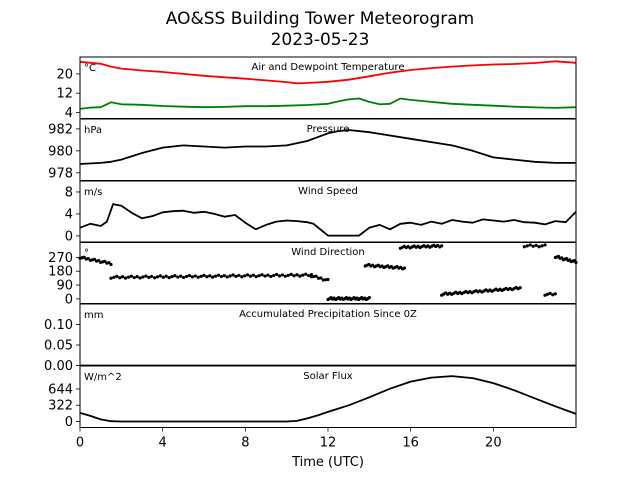  What do you see at coordinates (80, 443) in the screenshot?
I see `x-tick-label: 0` at bounding box center [80, 443].